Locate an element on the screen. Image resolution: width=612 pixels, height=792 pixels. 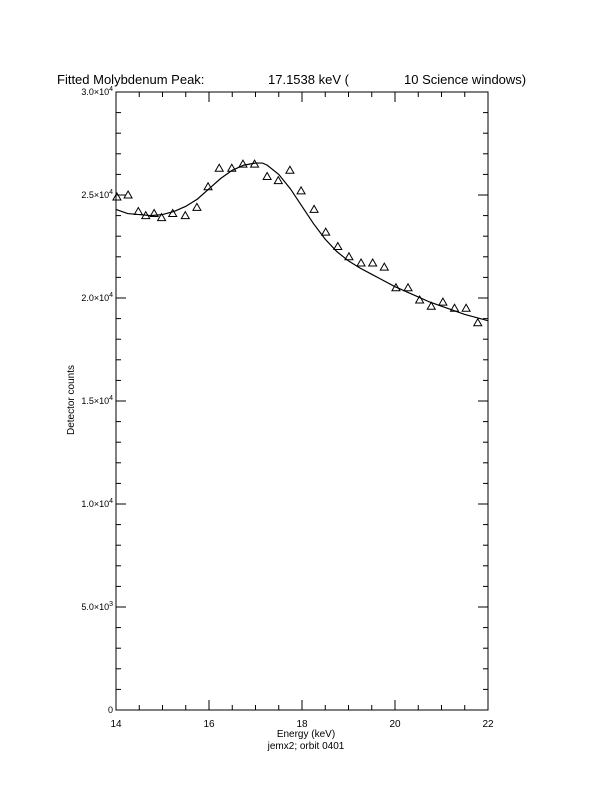
x-axis-label: Energy (keV) is located at coordinates (306, 734).